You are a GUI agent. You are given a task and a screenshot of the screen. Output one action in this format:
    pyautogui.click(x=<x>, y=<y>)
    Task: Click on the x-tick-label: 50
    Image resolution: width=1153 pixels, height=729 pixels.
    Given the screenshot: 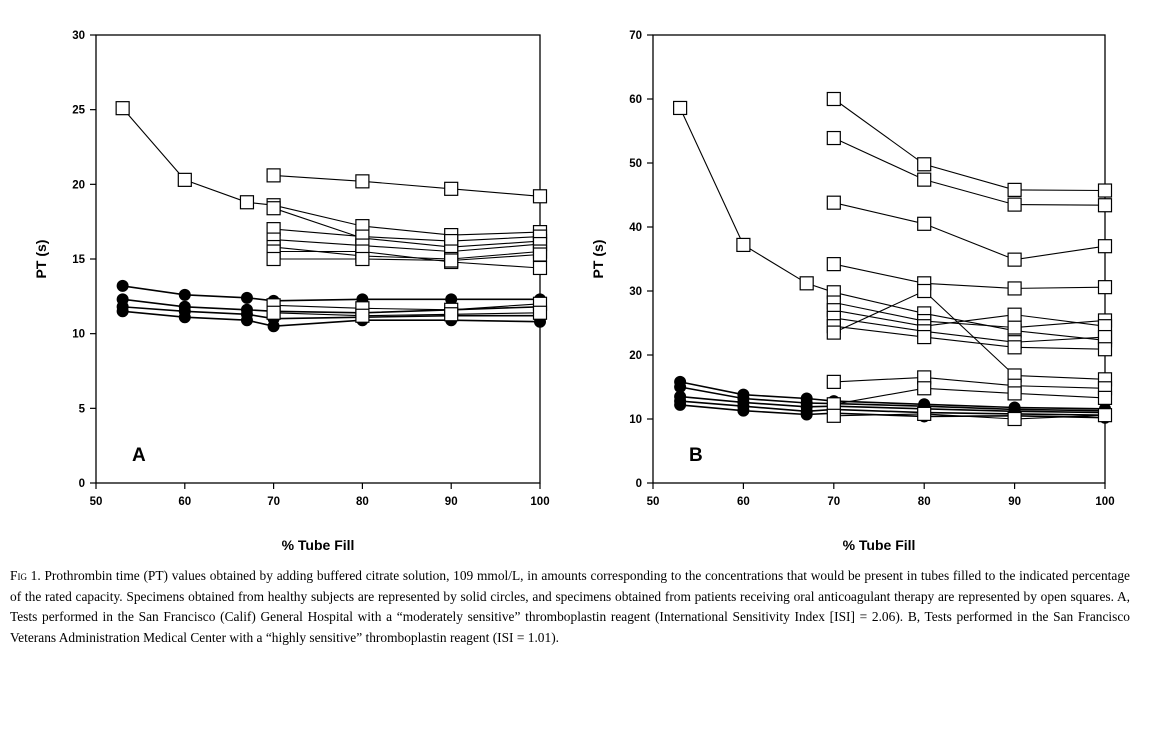 What is the action you would take?
    pyautogui.click(x=653, y=502)
    